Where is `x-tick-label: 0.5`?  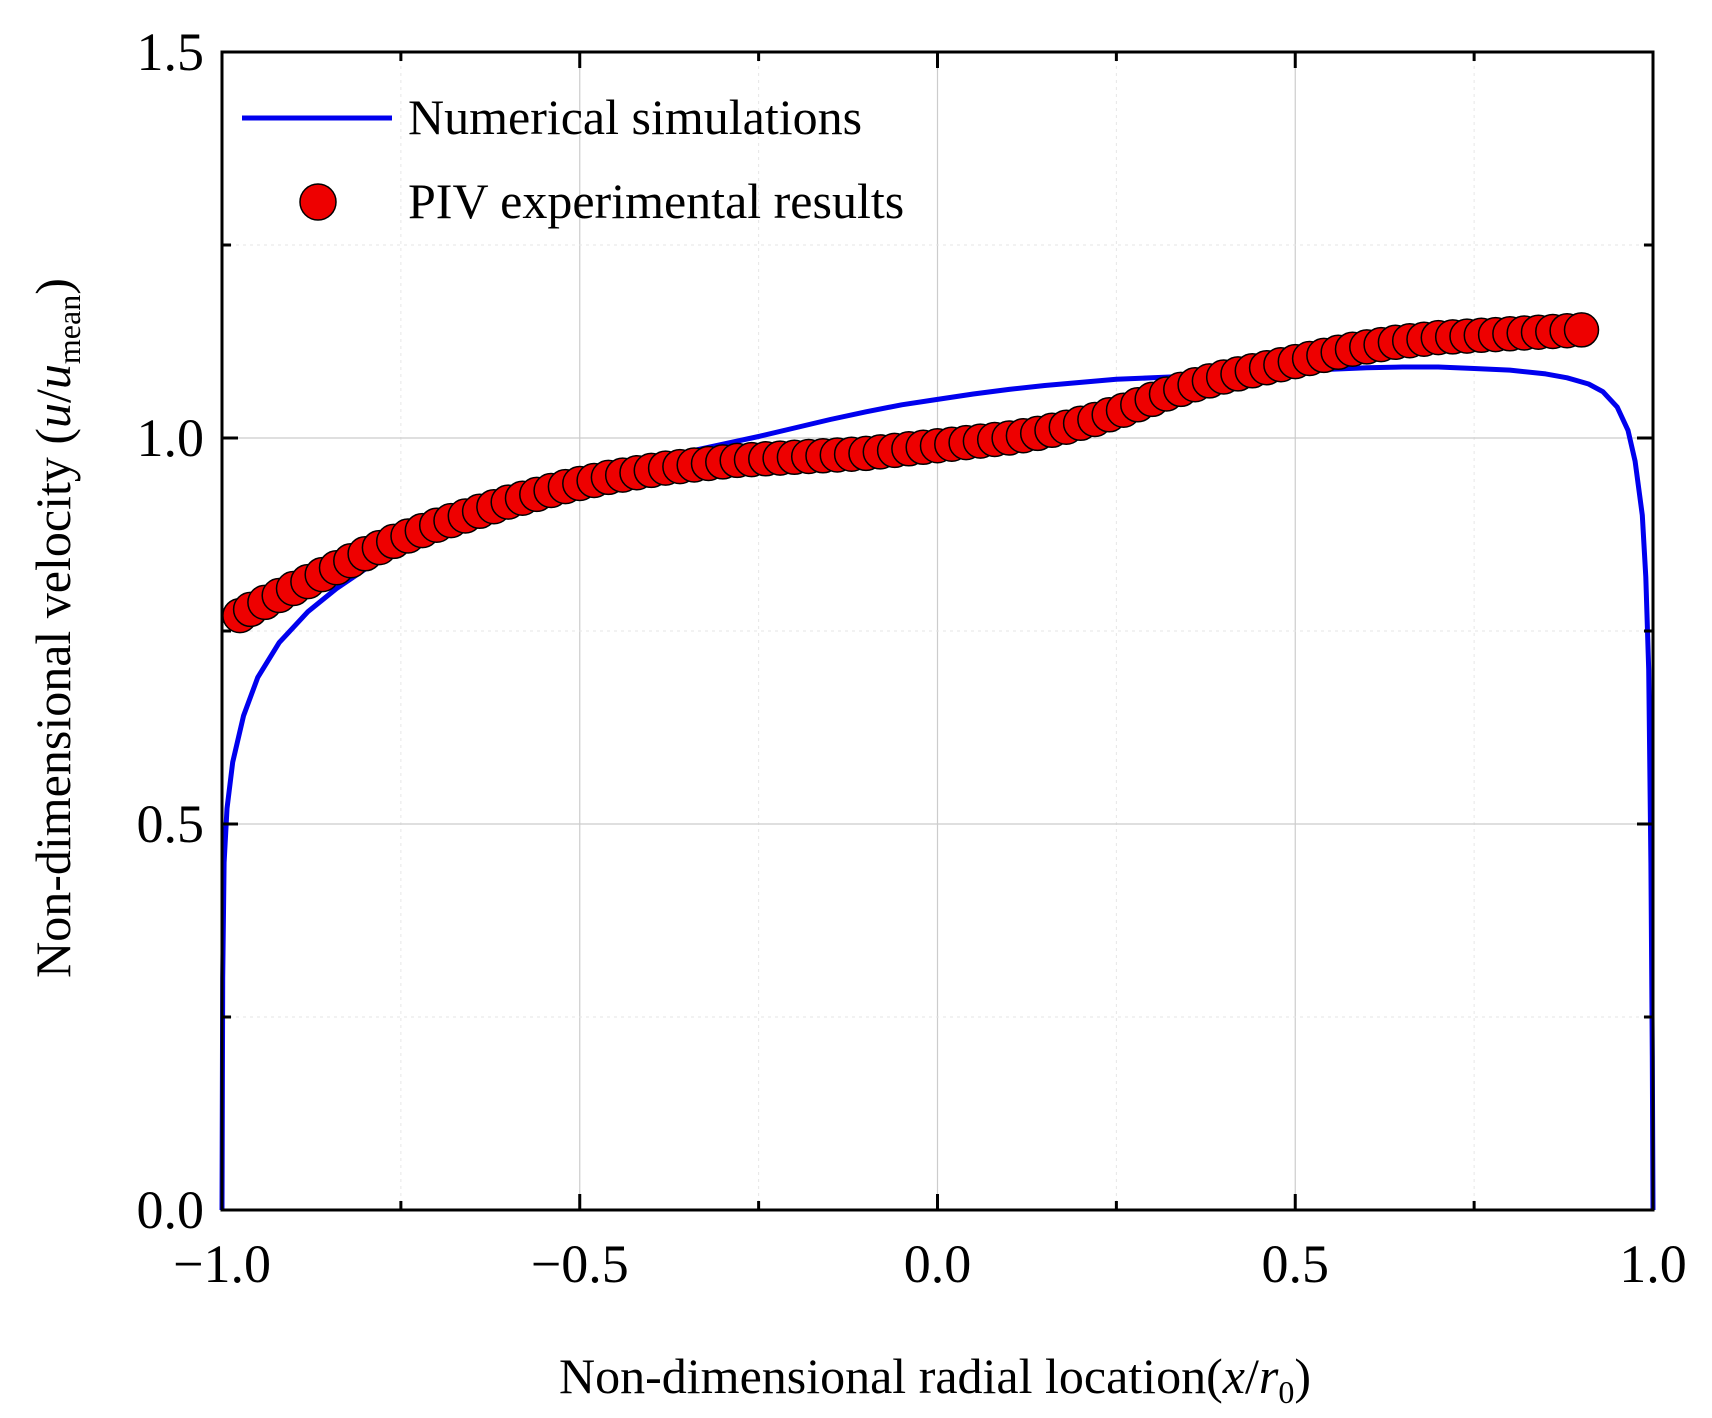
x-tick-label: 0.5 is located at coordinates (1296, 1264).